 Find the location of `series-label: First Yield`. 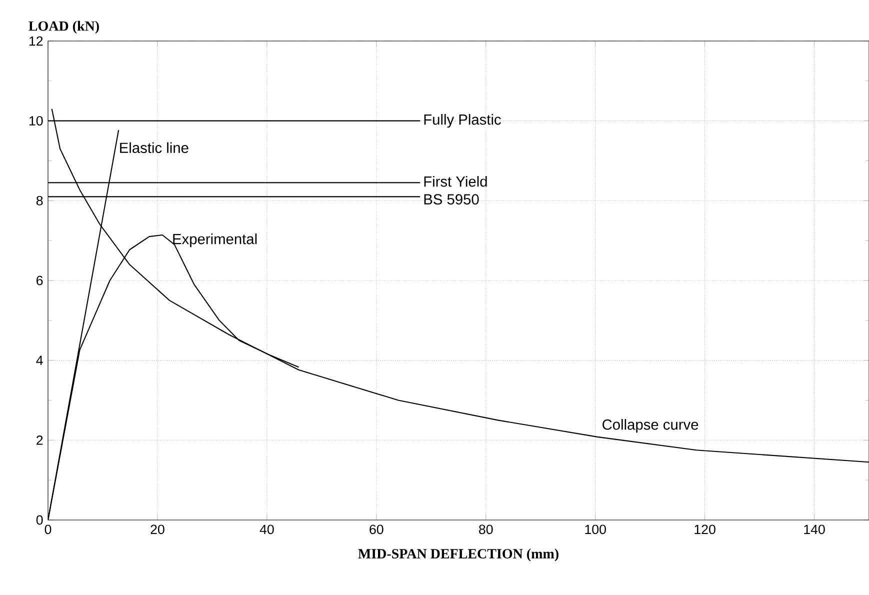

series-label: First Yield is located at coordinates (455, 181).